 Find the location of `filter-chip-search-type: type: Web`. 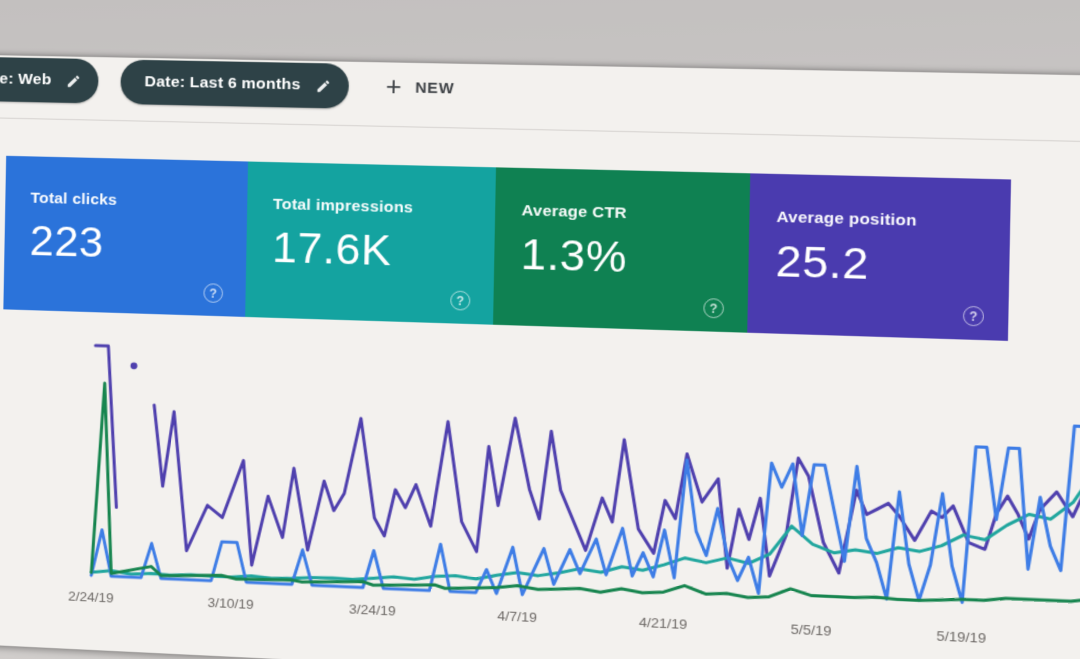

filter-chip-search-type: type: Web is located at coordinates (49, 80).